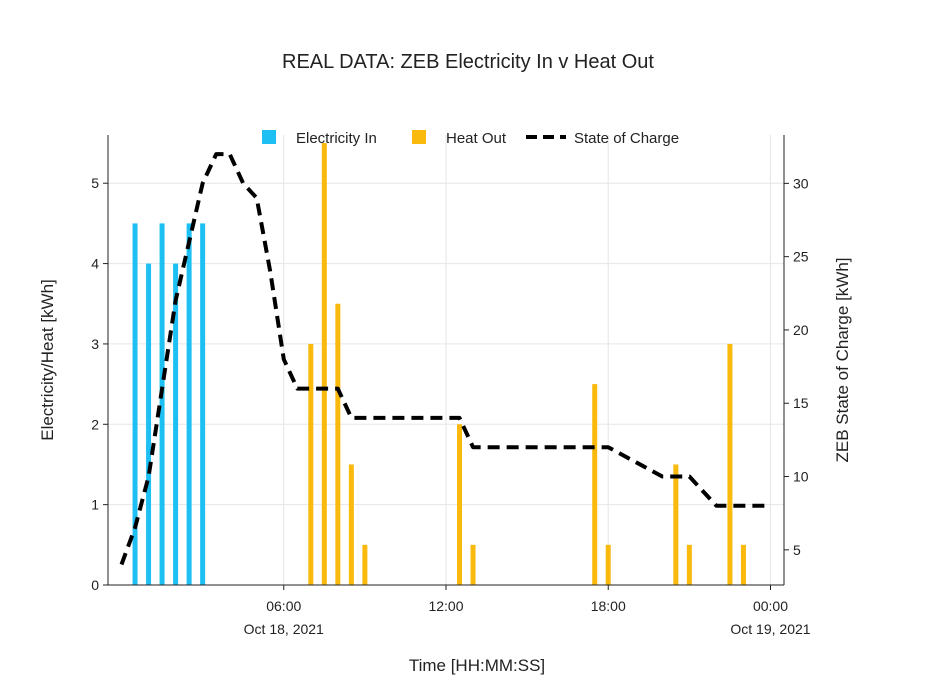  Describe the element at coordinates (797, 550) in the screenshot. I see `y2-tick-label: 5` at that location.